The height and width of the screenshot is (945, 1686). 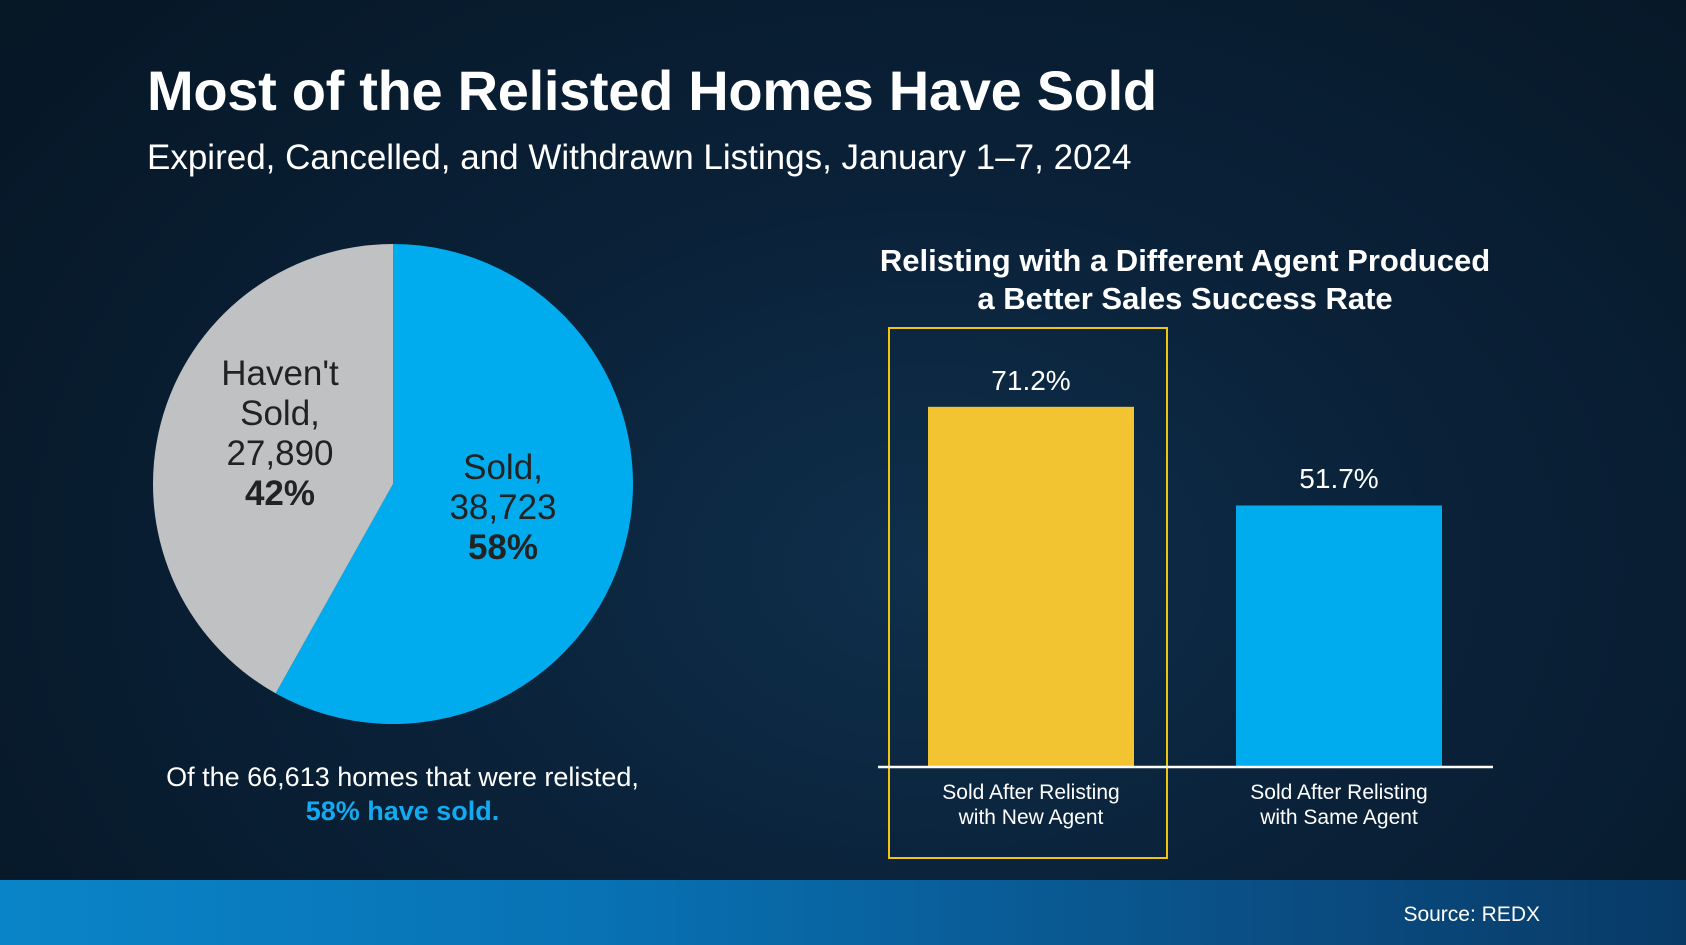 What do you see at coordinates (1471, 914) in the screenshot?
I see `source-note: Source: REDX` at bounding box center [1471, 914].